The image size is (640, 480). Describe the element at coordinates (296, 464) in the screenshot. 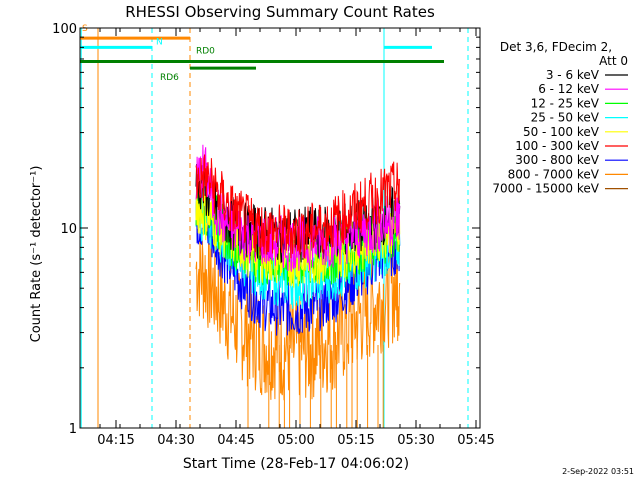

I see `x-axis-label: Start Time (28-Feb-17 04:06:02)` at that location.